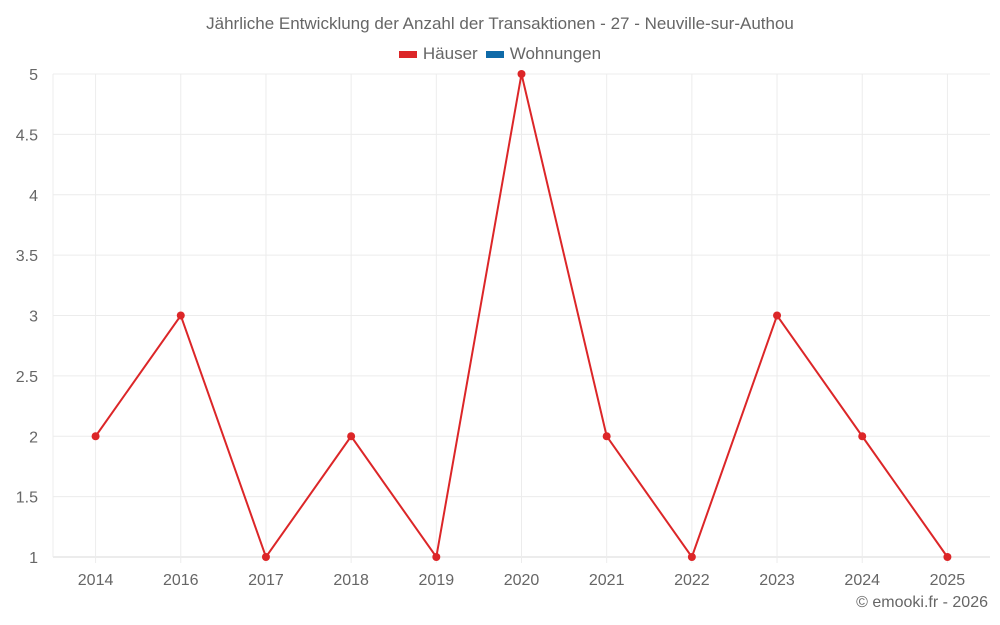 This screenshot has width=1000, height=625. Describe the element at coordinates (27, 317) in the screenshot. I see `y-axis: 1 1.5 2 2.5 3 3.5 4 4.5 5` at that location.